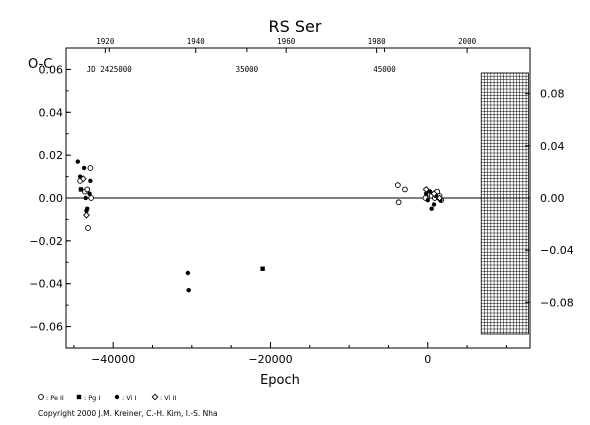 The image size is (590, 425). What do you see at coordinates (51, 155) in the screenshot?
I see `y-tick-label: 0.02` at bounding box center [51, 155].